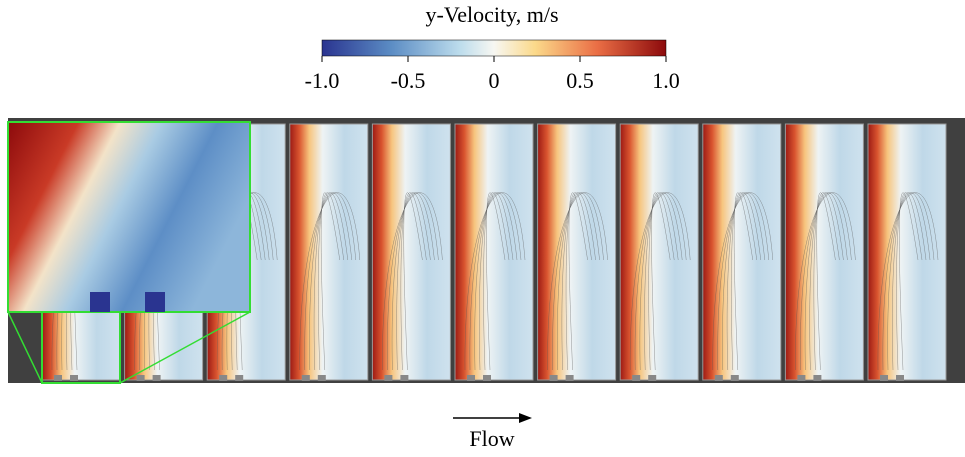 Image resolution: width=965 pixels, height=457 pixels. I want to click on tick-label: -0.5, so click(408, 80).